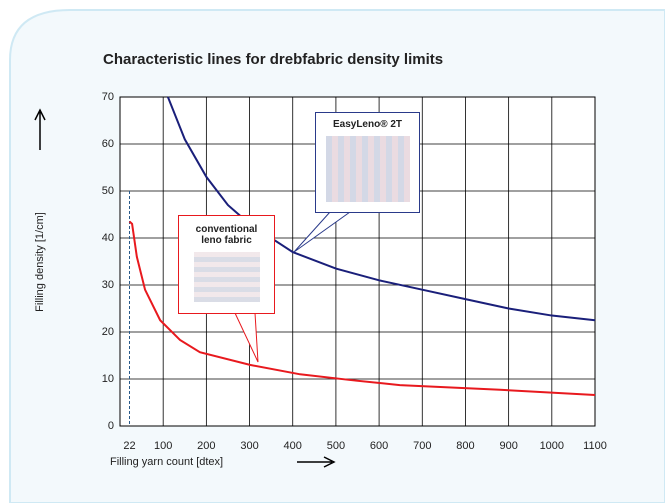  I want to click on y-tick-label: 10, so click(108, 379).